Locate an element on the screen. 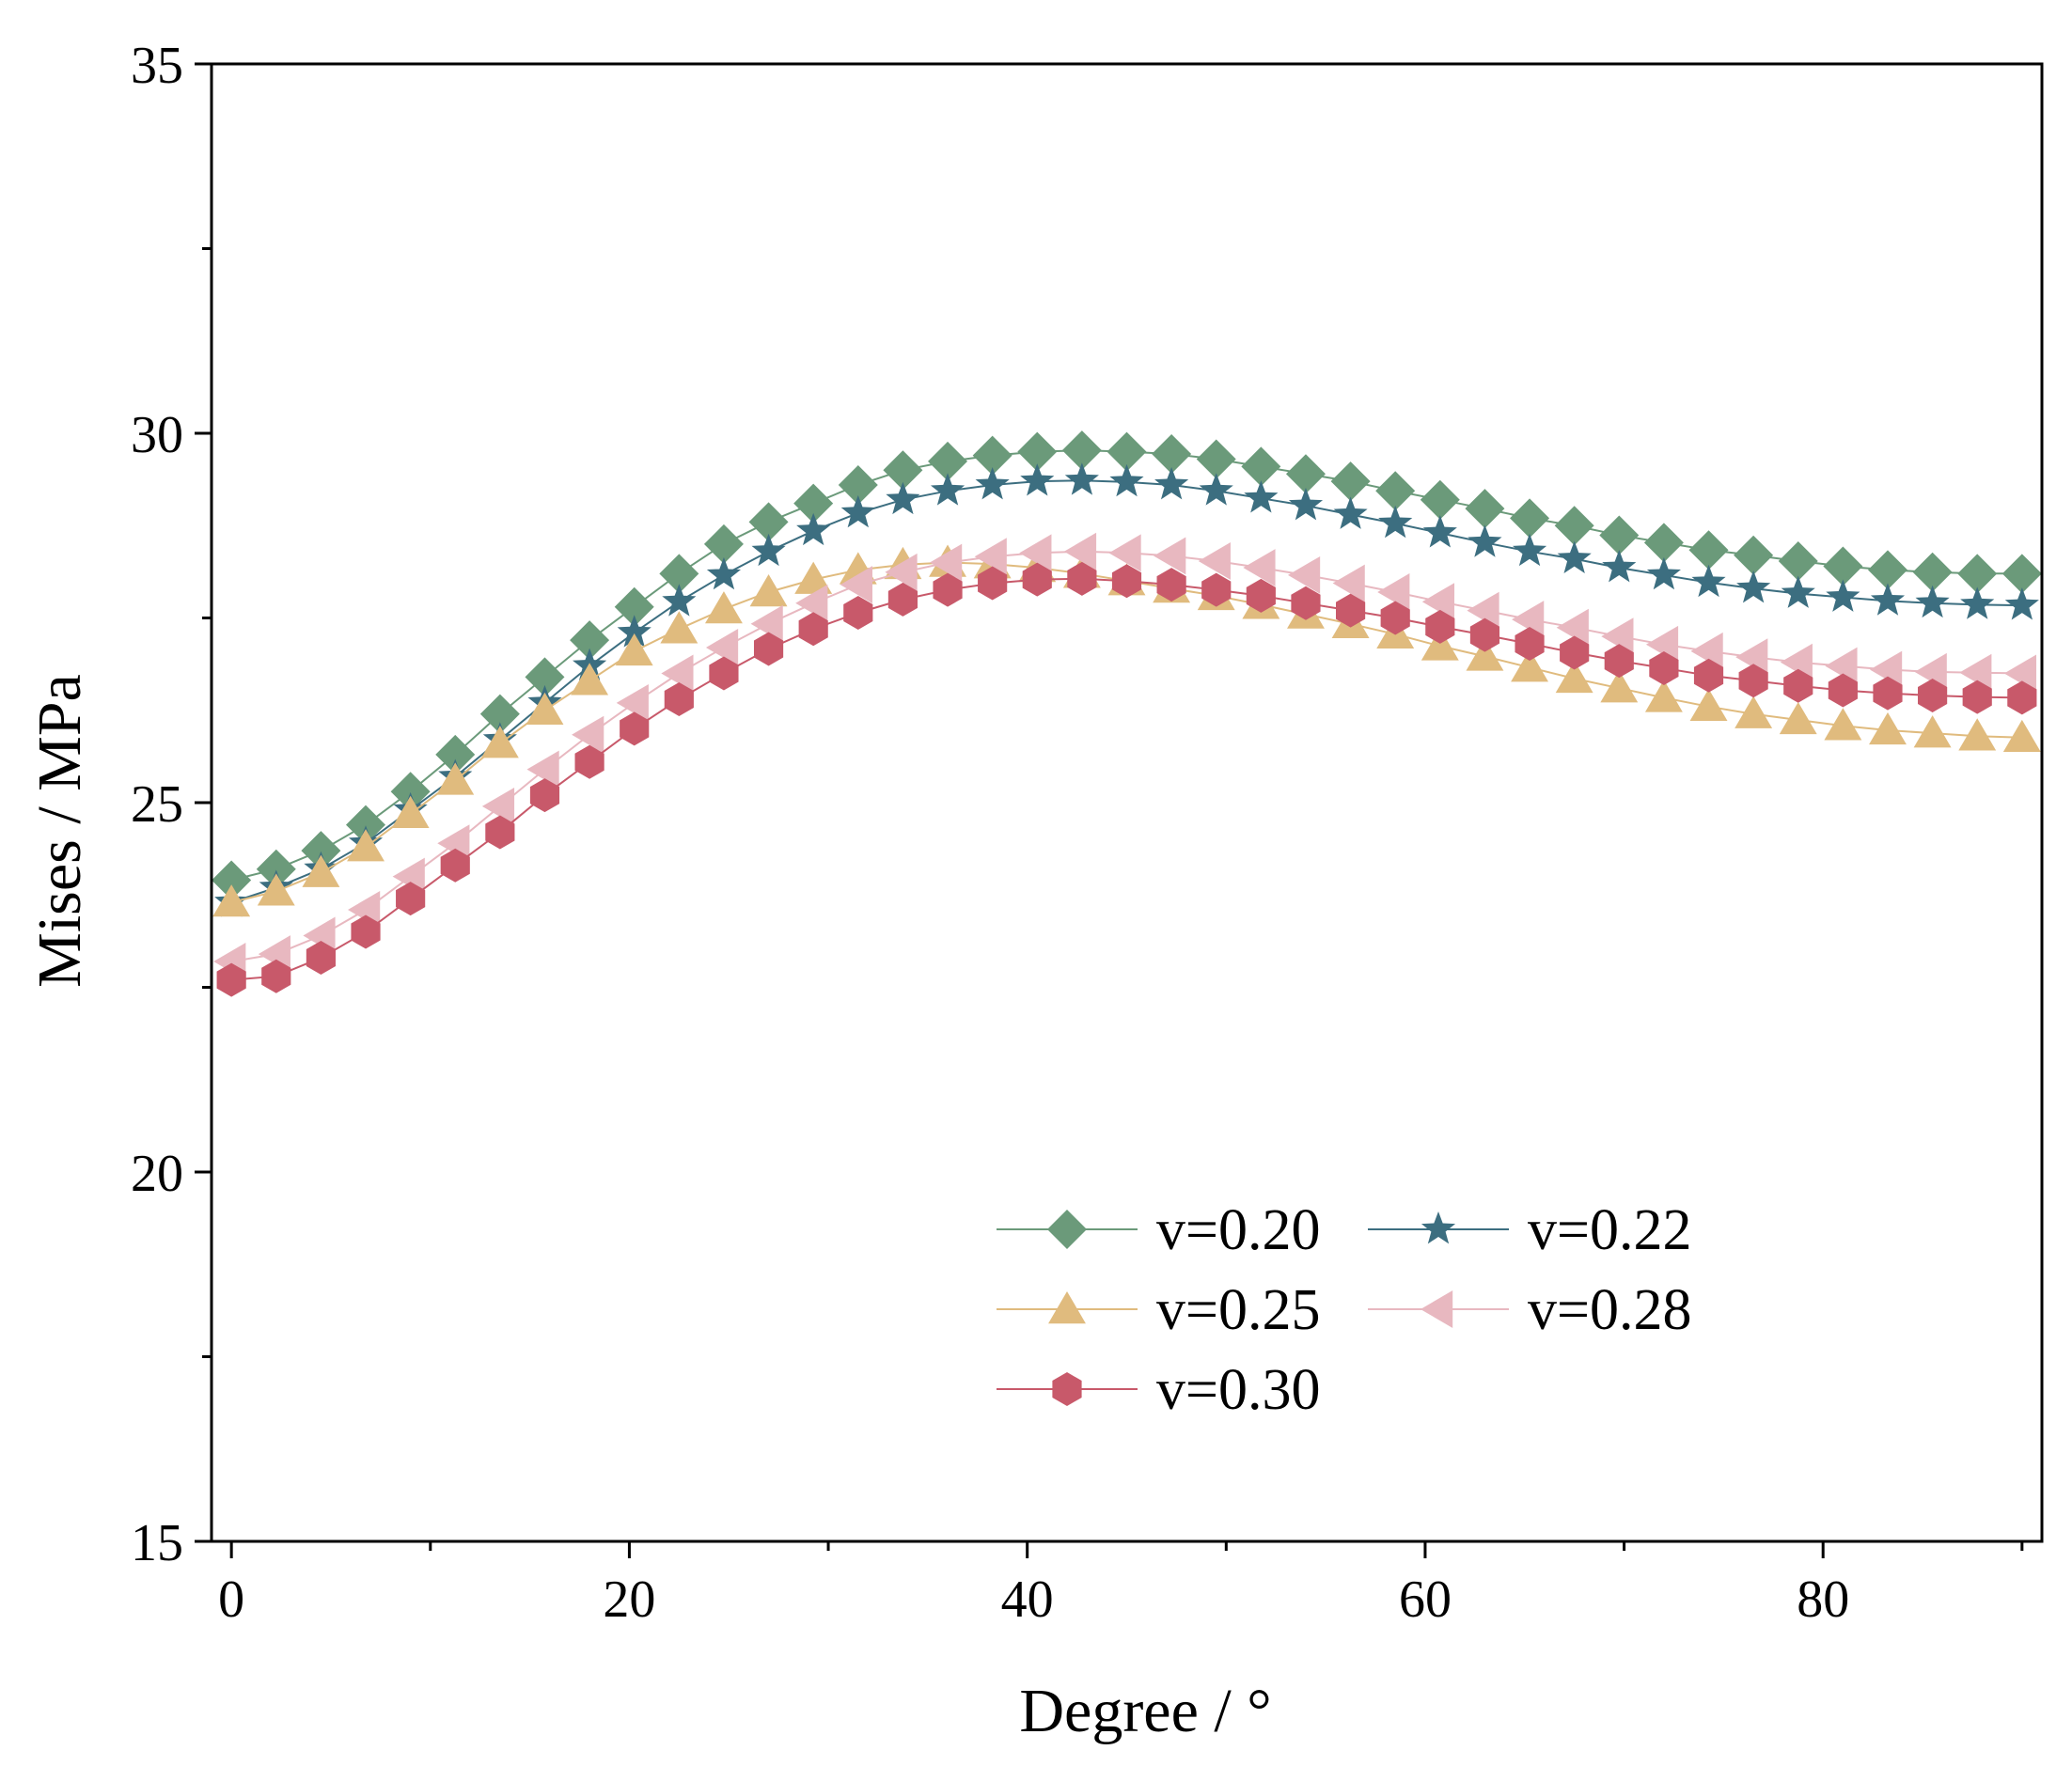 This screenshot has width=2072, height=1766. x-axis-title: Degree / ° is located at coordinates (1145, 1711).